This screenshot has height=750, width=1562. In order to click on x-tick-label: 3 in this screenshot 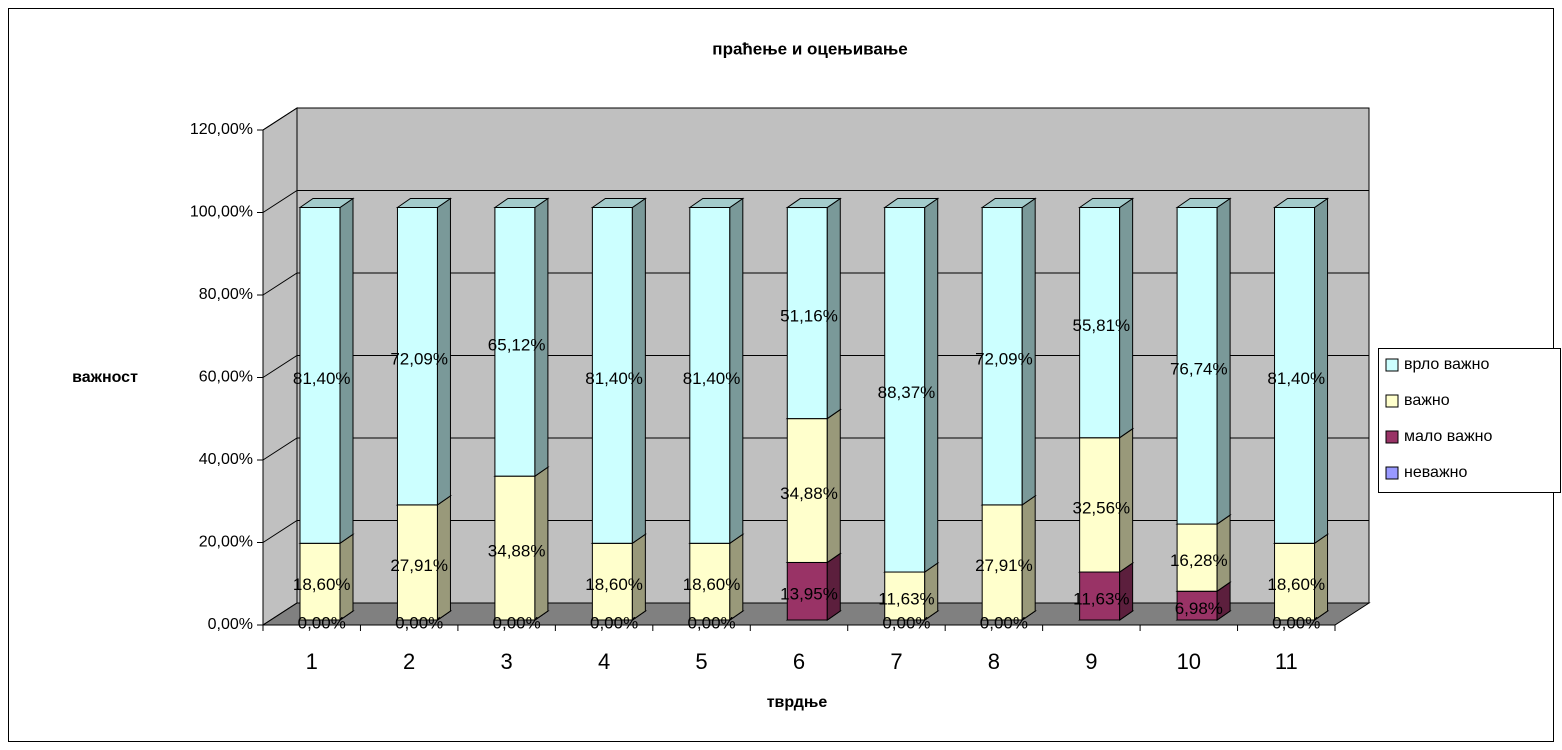, I will do `click(507, 661)`.